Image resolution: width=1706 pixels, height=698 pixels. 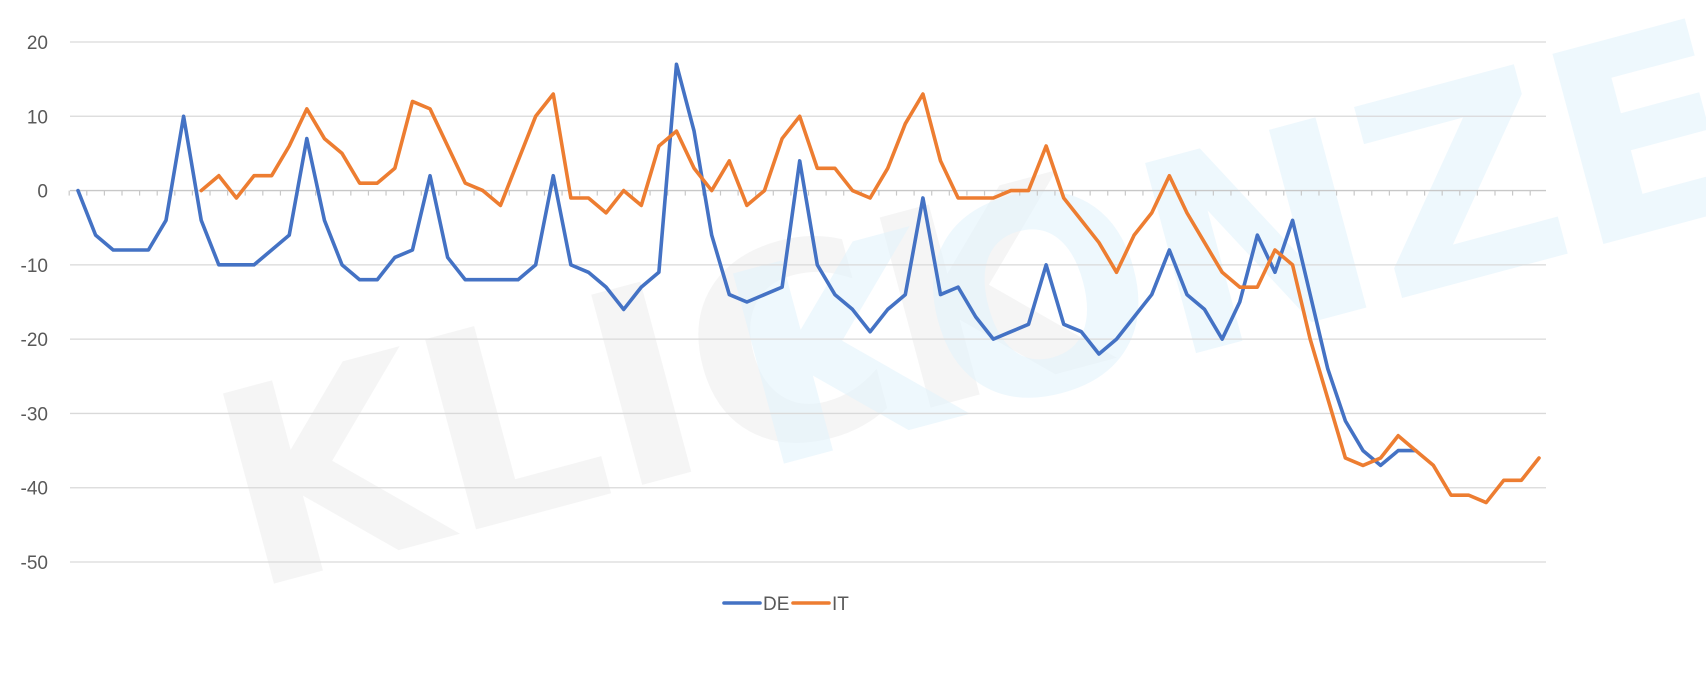 I want to click on y-axis-tick-labels: 20 10 0 -10 -20 -30 -40 -50, so click(x=34, y=303).